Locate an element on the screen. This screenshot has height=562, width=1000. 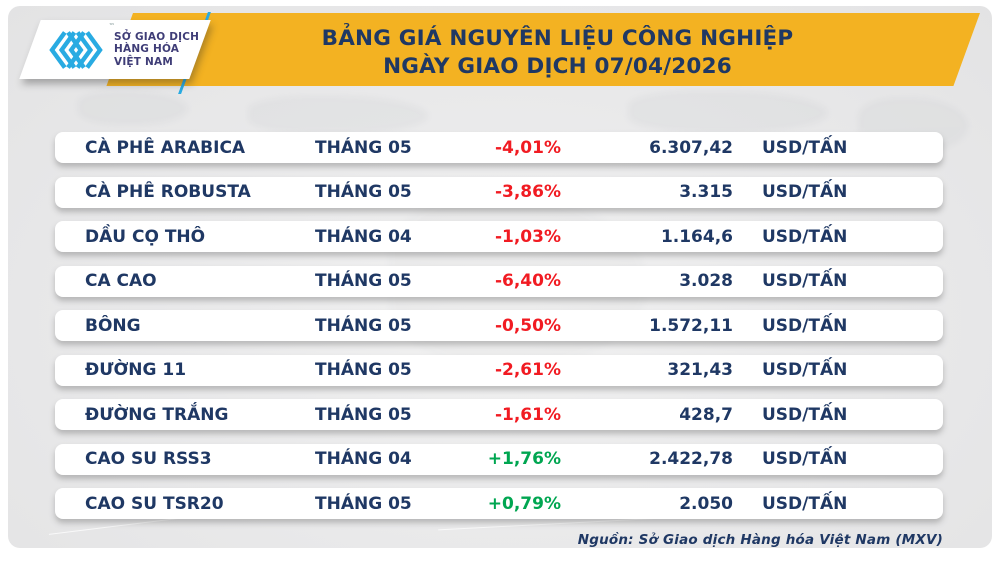
commodity-name: ĐƯỜNG 11 is located at coordinates (136, 370).